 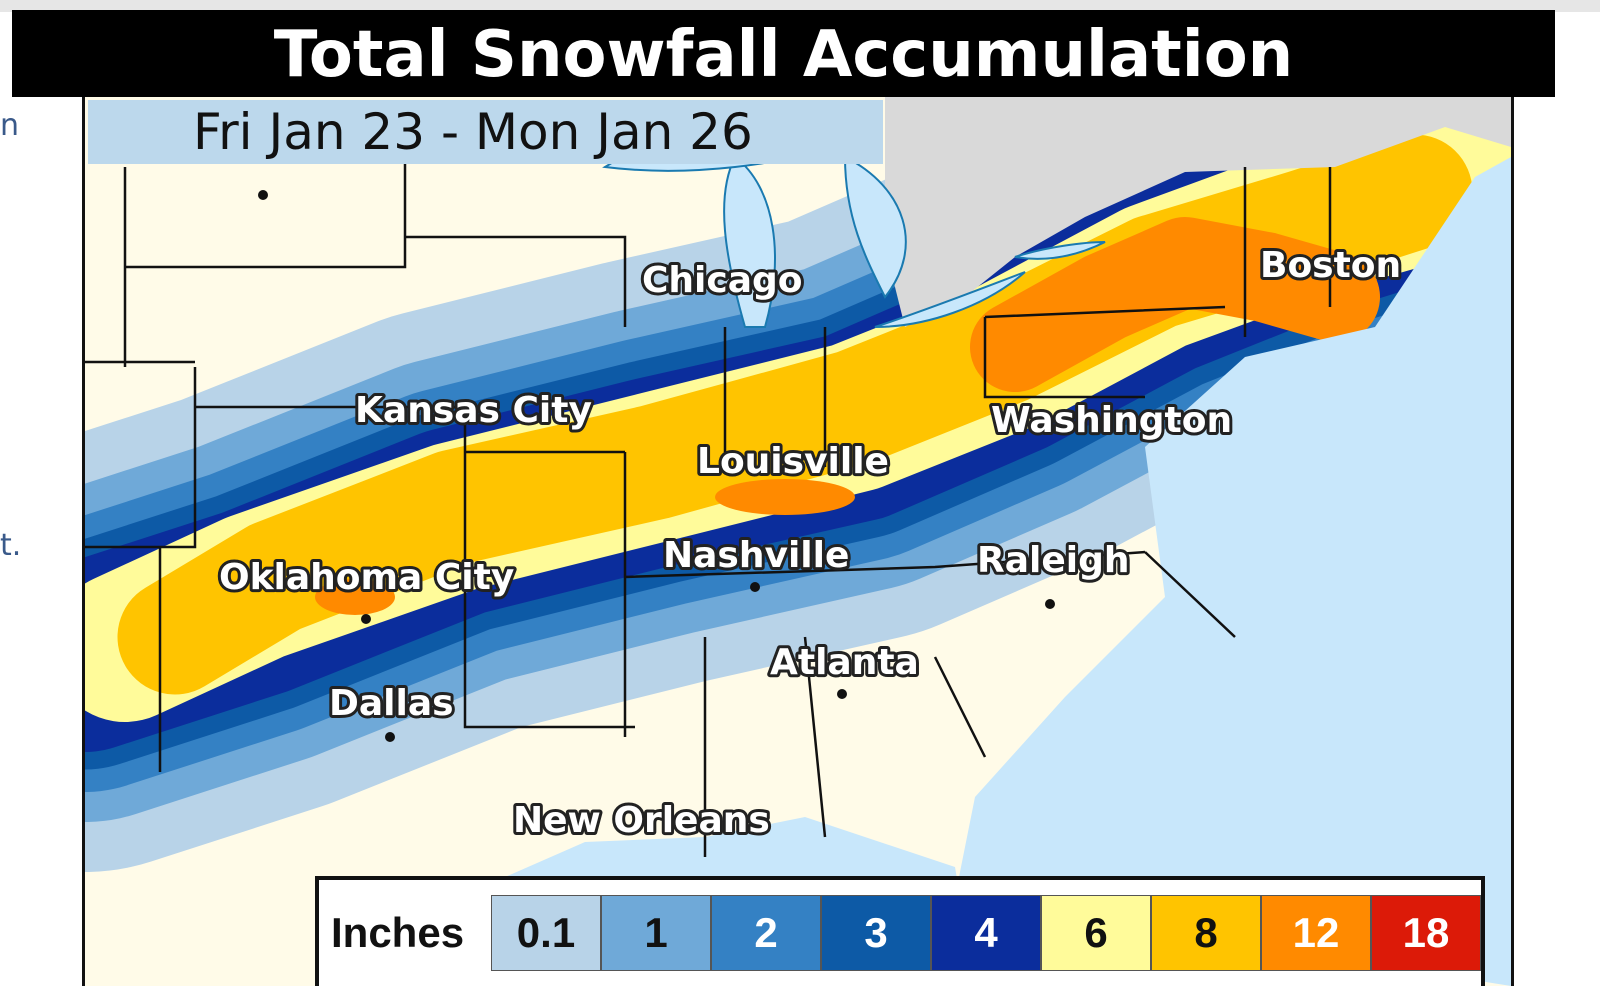 I want to click on lake-michigan, so click(x=749, y=241).